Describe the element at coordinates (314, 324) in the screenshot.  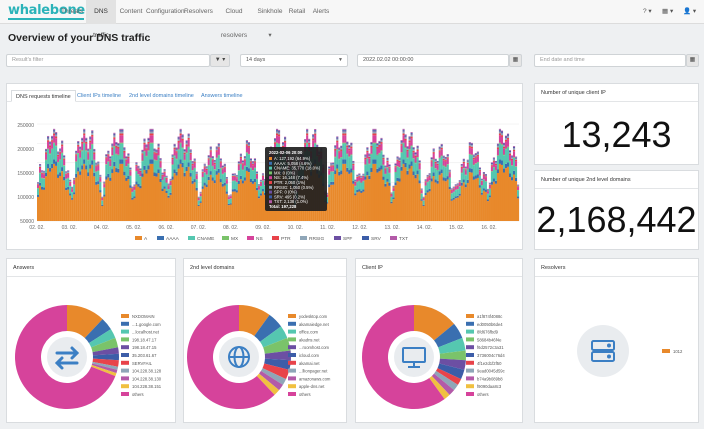
I see `legend-label: akamaiedge.net` at that location.